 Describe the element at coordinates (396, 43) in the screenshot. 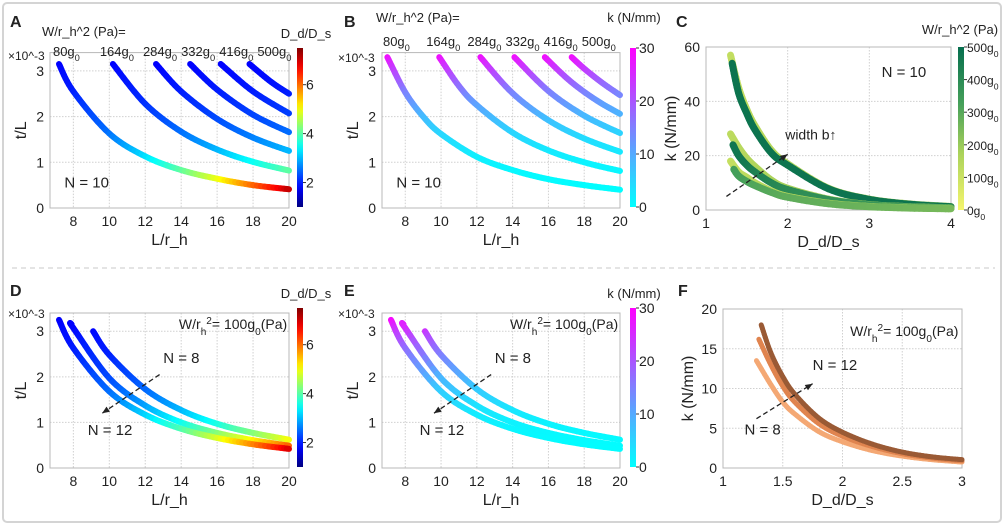

I see `series-label: 80g0` at that location.